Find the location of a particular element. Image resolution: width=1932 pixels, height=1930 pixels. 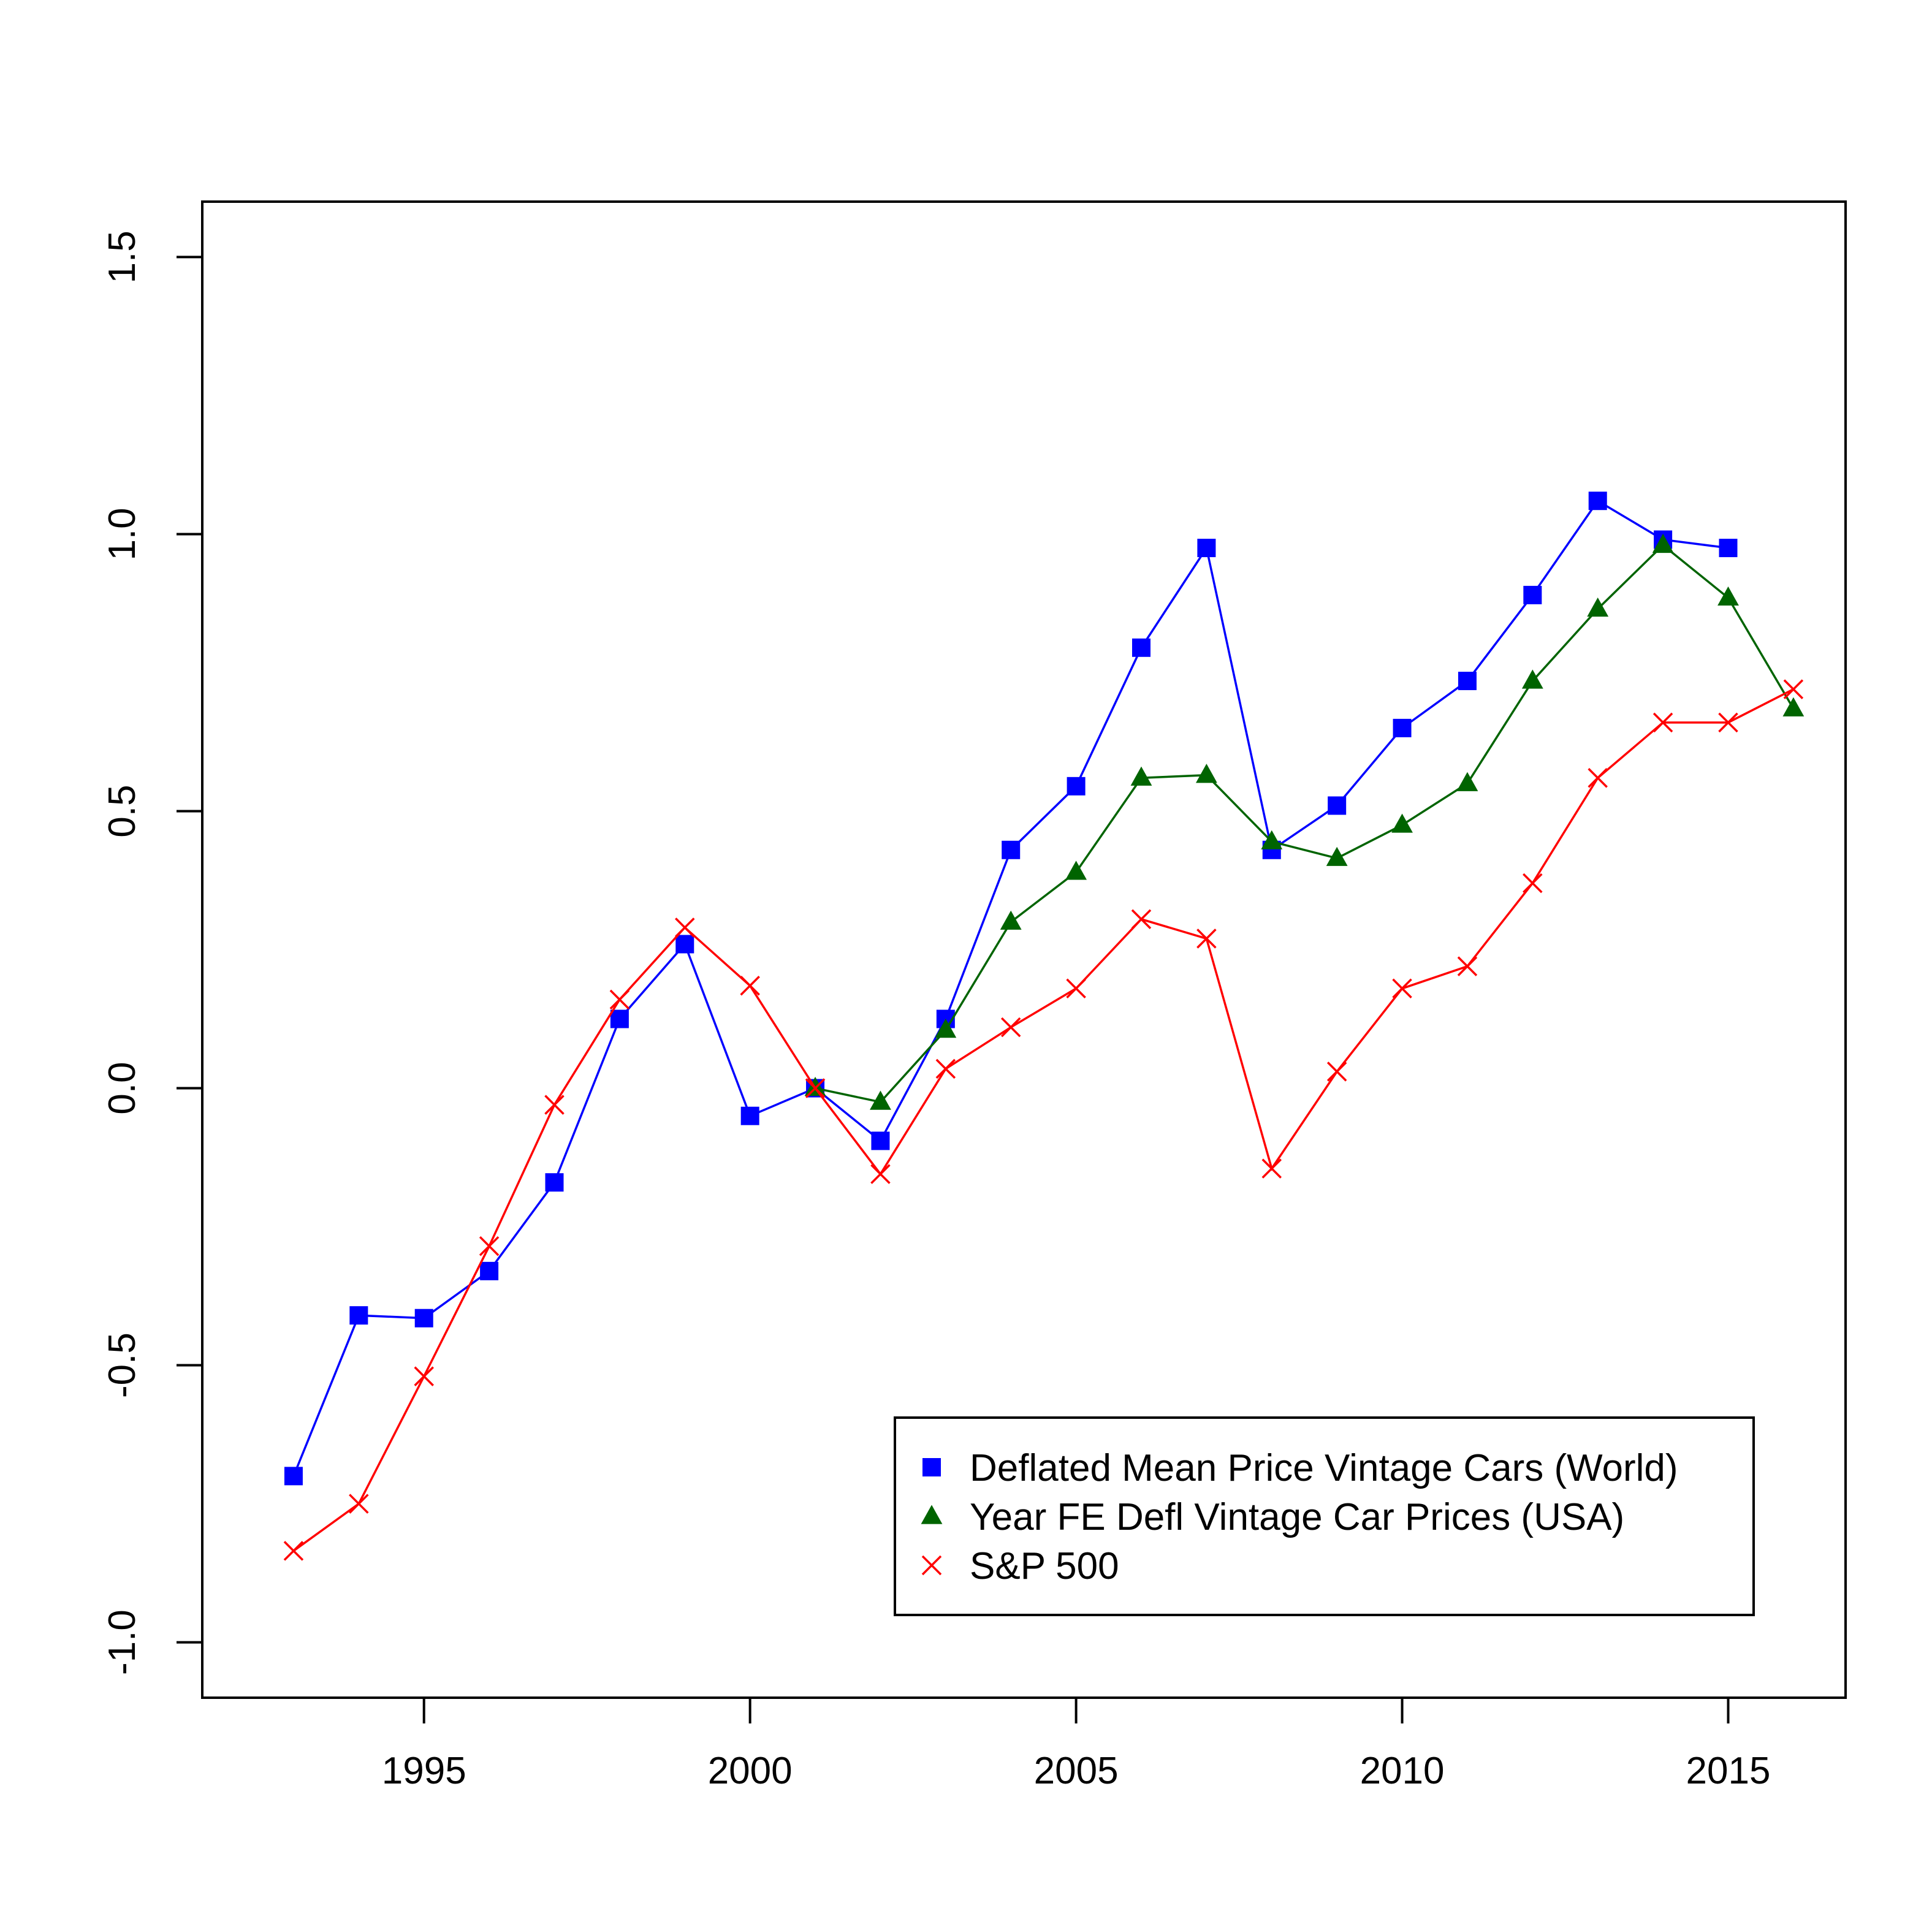

x-tick-label: 2015 is located at coordinates (1729, 1771).